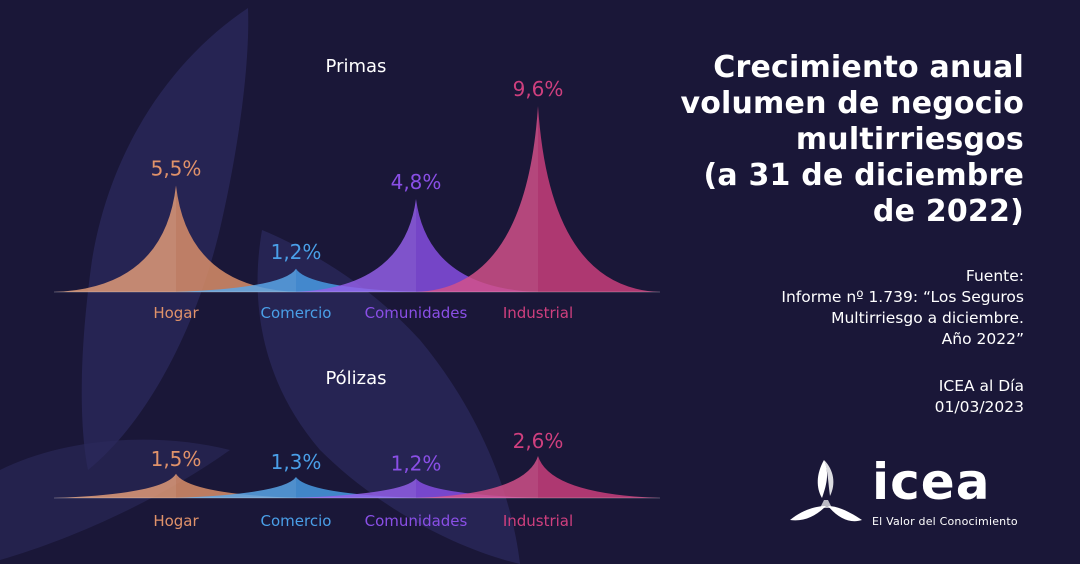  What do you see at coordinates (945, 521) in the screenshot?
I see `icea-logo-tagline: El Valor del Conocimiento` at bounding box center [945, 521].